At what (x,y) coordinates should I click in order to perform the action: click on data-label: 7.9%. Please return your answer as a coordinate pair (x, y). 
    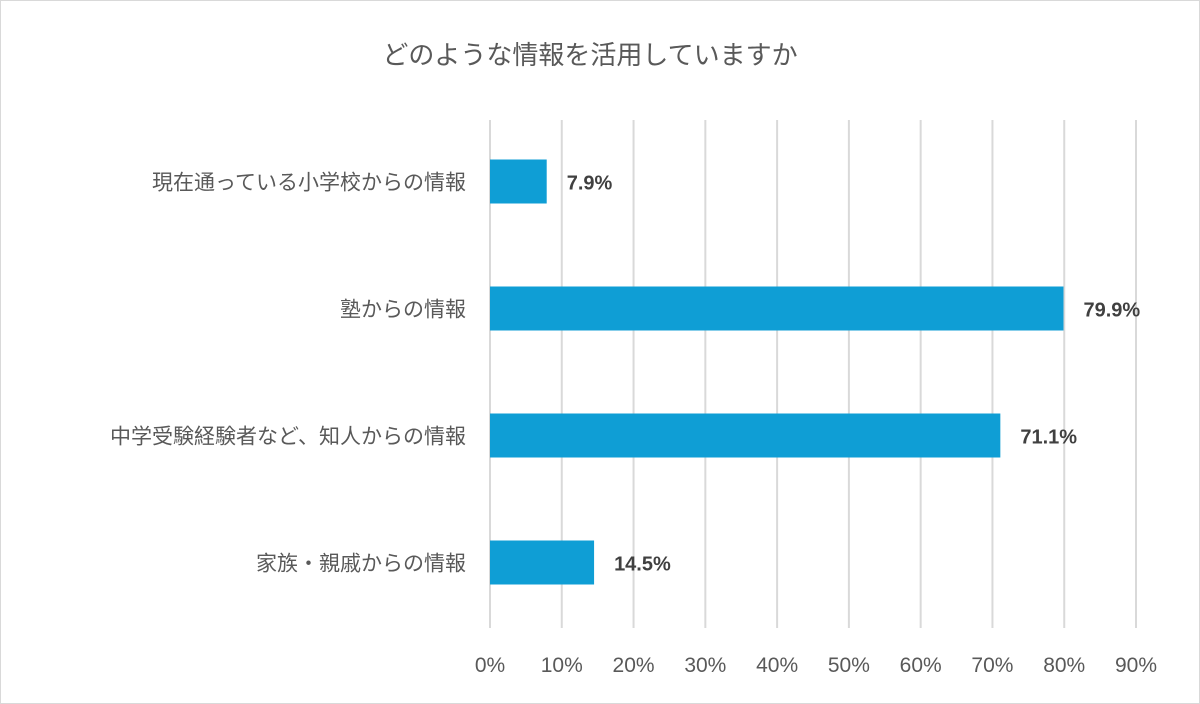
    Looking at the image, I should click on (590, 184).